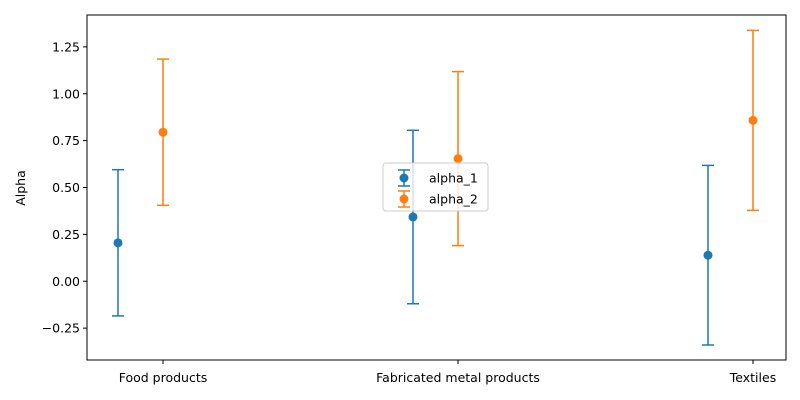  I want to click on y-tick-label: 0.50, so click(66, 187).